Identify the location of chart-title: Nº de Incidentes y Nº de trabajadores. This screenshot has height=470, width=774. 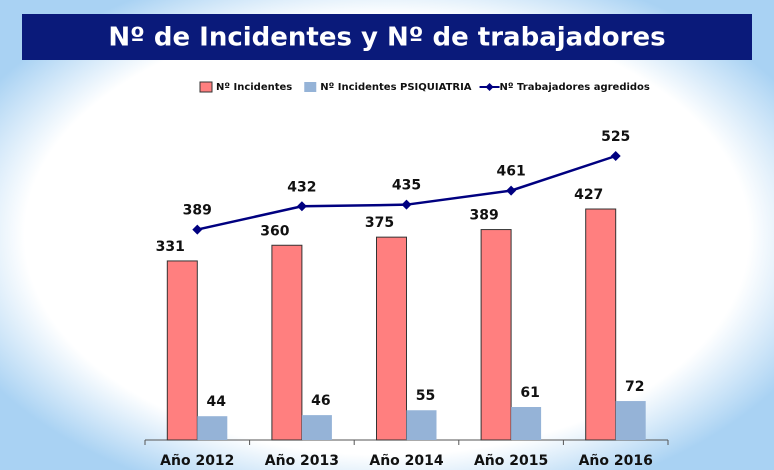
(386, 38).